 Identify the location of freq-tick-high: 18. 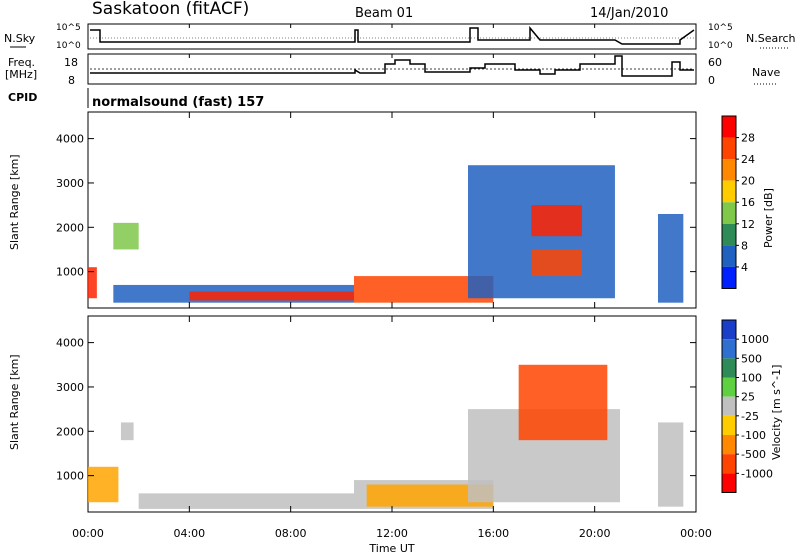
(71, 62).